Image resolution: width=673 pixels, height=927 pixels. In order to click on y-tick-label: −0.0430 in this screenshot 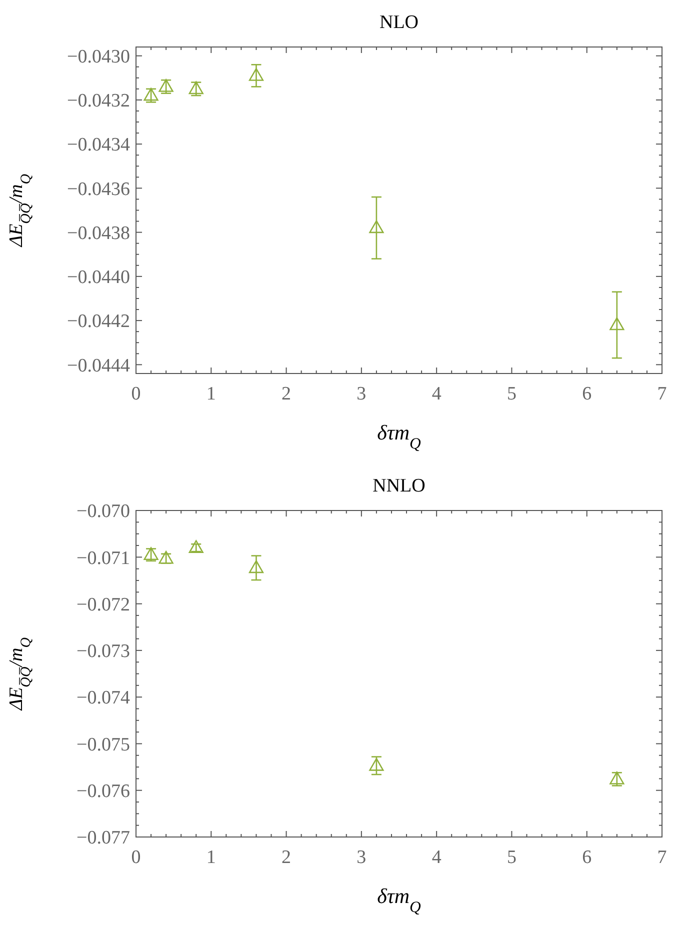, I will do `click(98, 57)`.